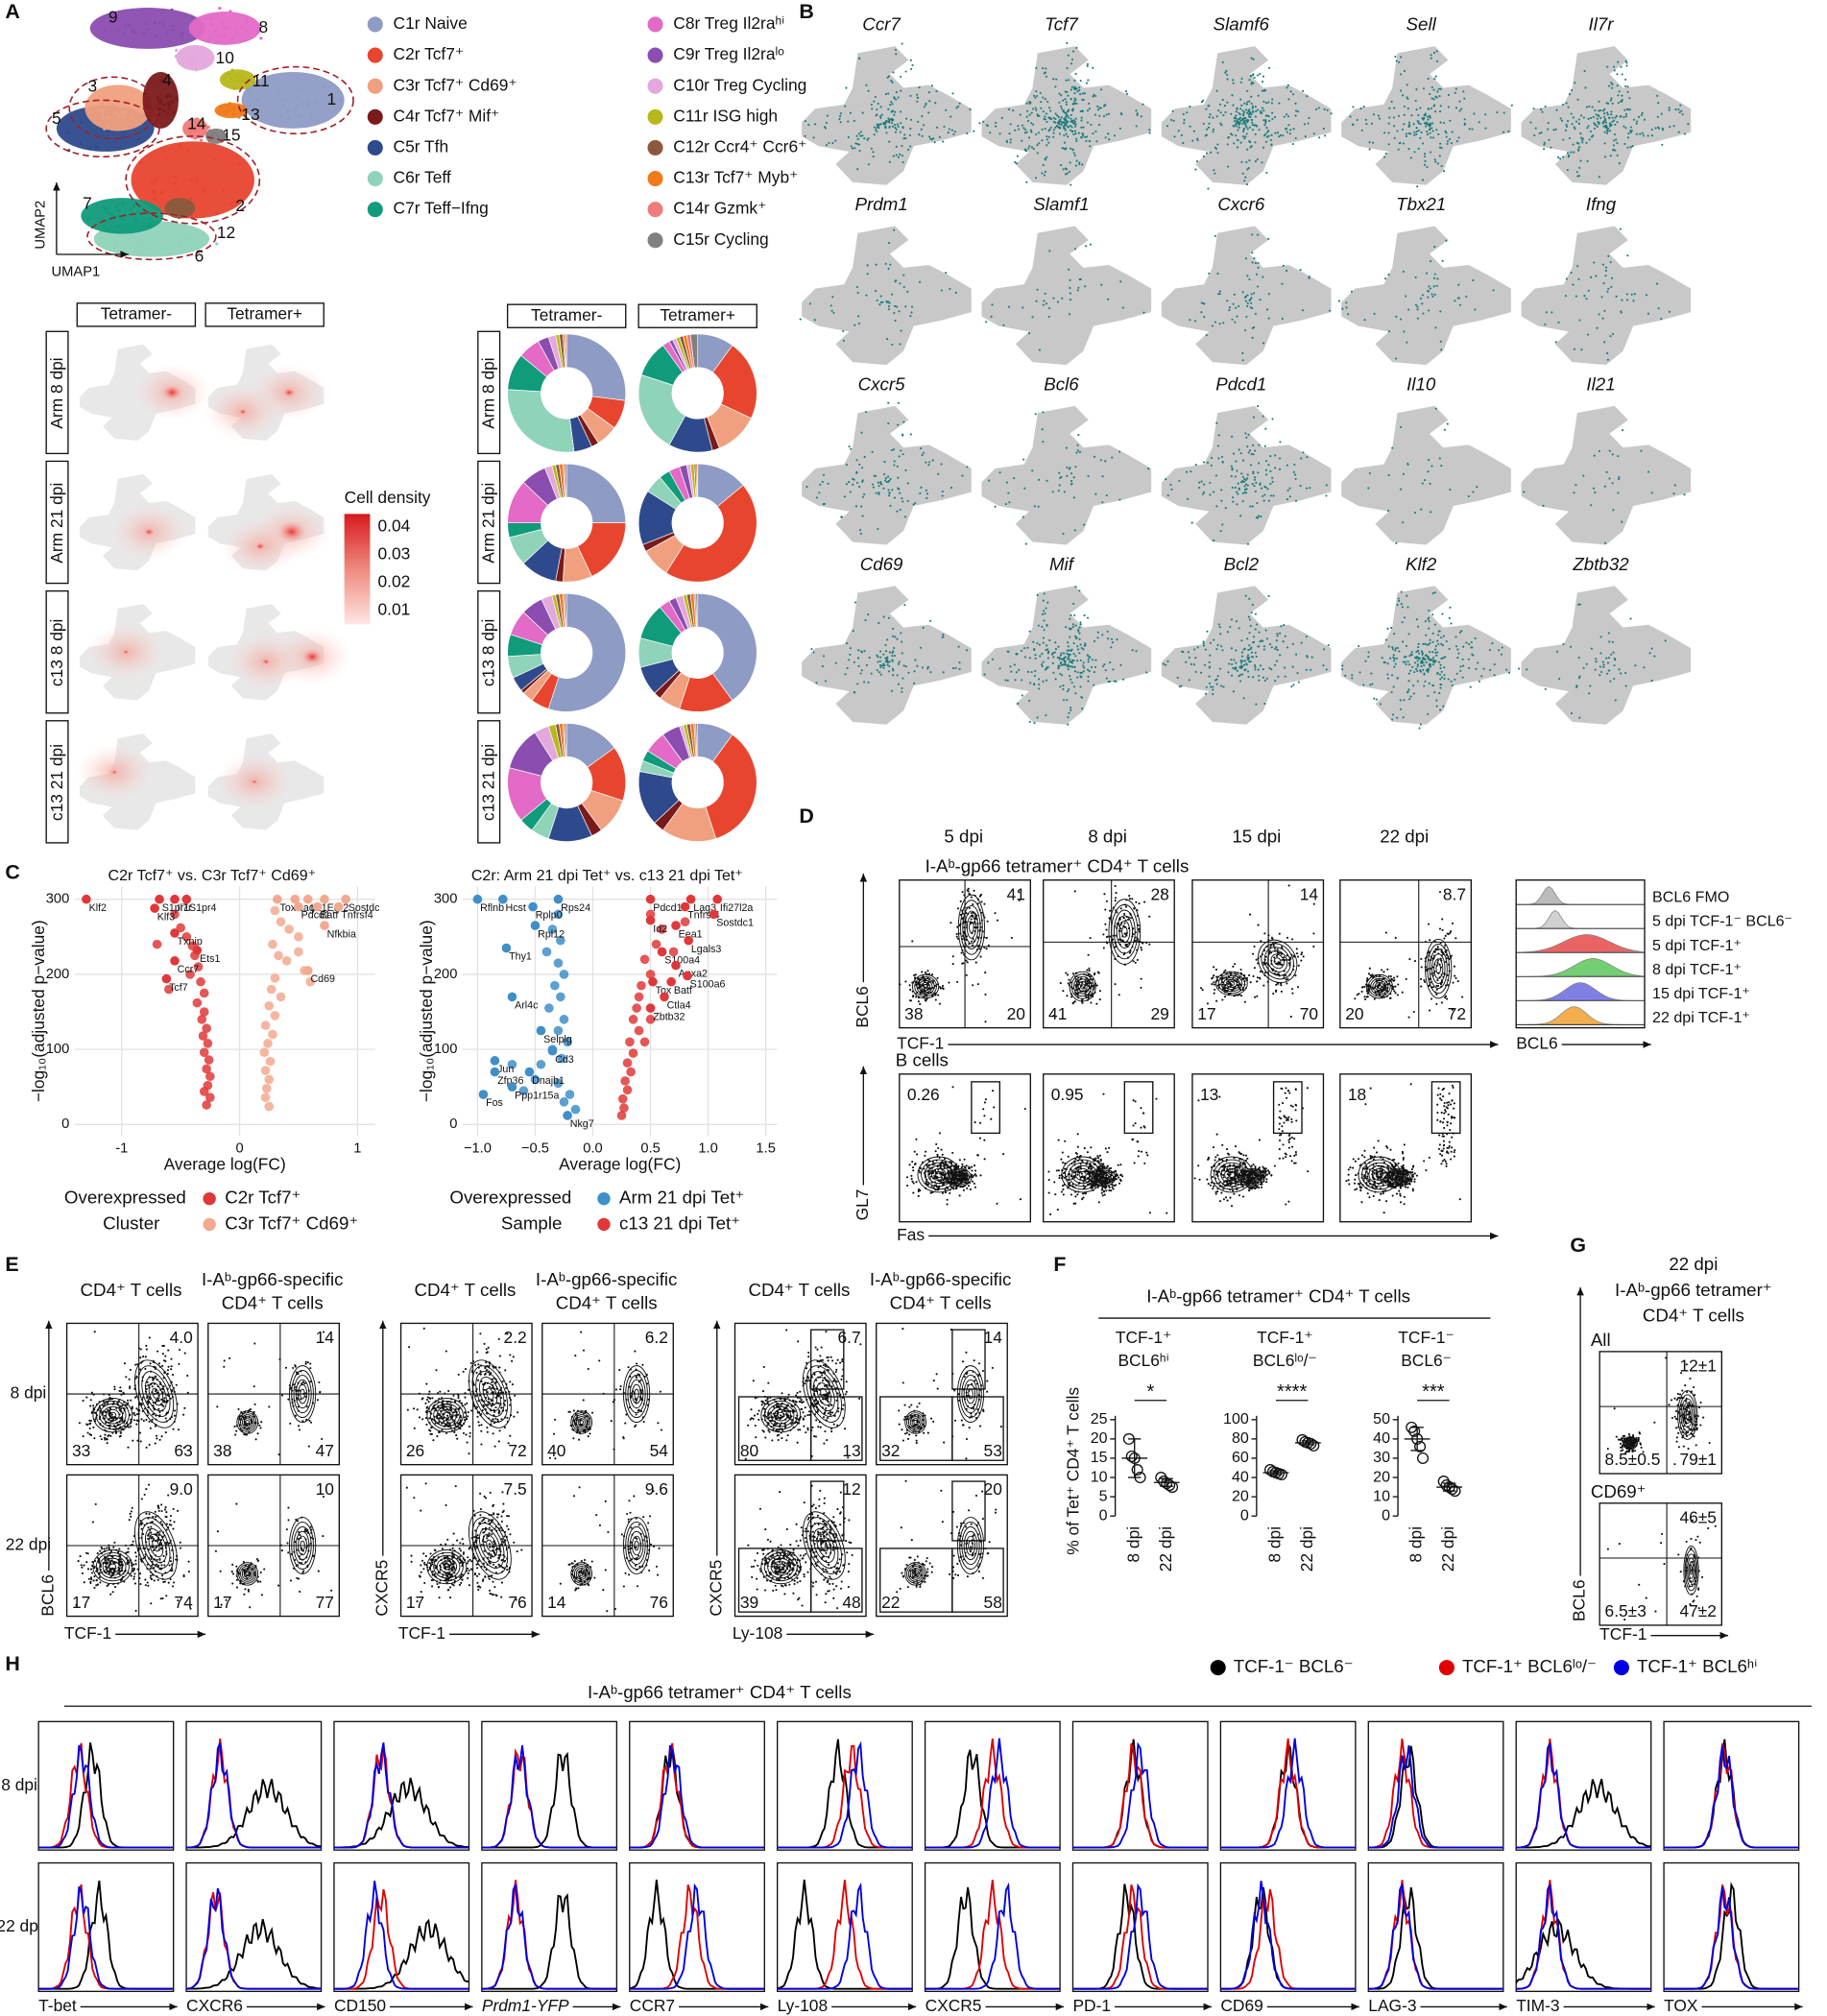 This screenshot has width=1827, height=2016. What do you see at coordinates (137, 313) in the screenshot?
I see `facet-header-label: Tetramer-` at bounding box center [137, 313].